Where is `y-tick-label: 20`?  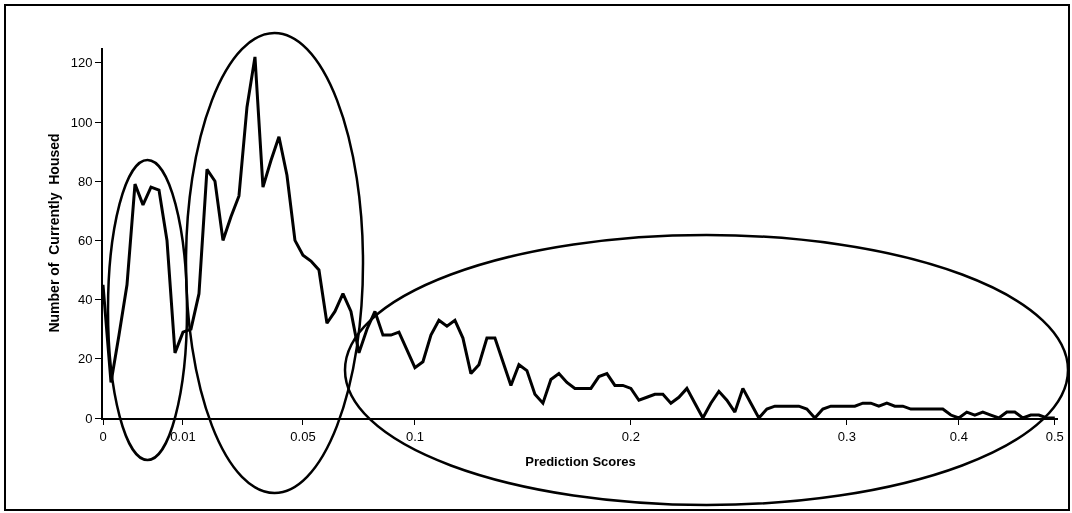
y-tick-label: 20 is located at coordinates (85, 359).